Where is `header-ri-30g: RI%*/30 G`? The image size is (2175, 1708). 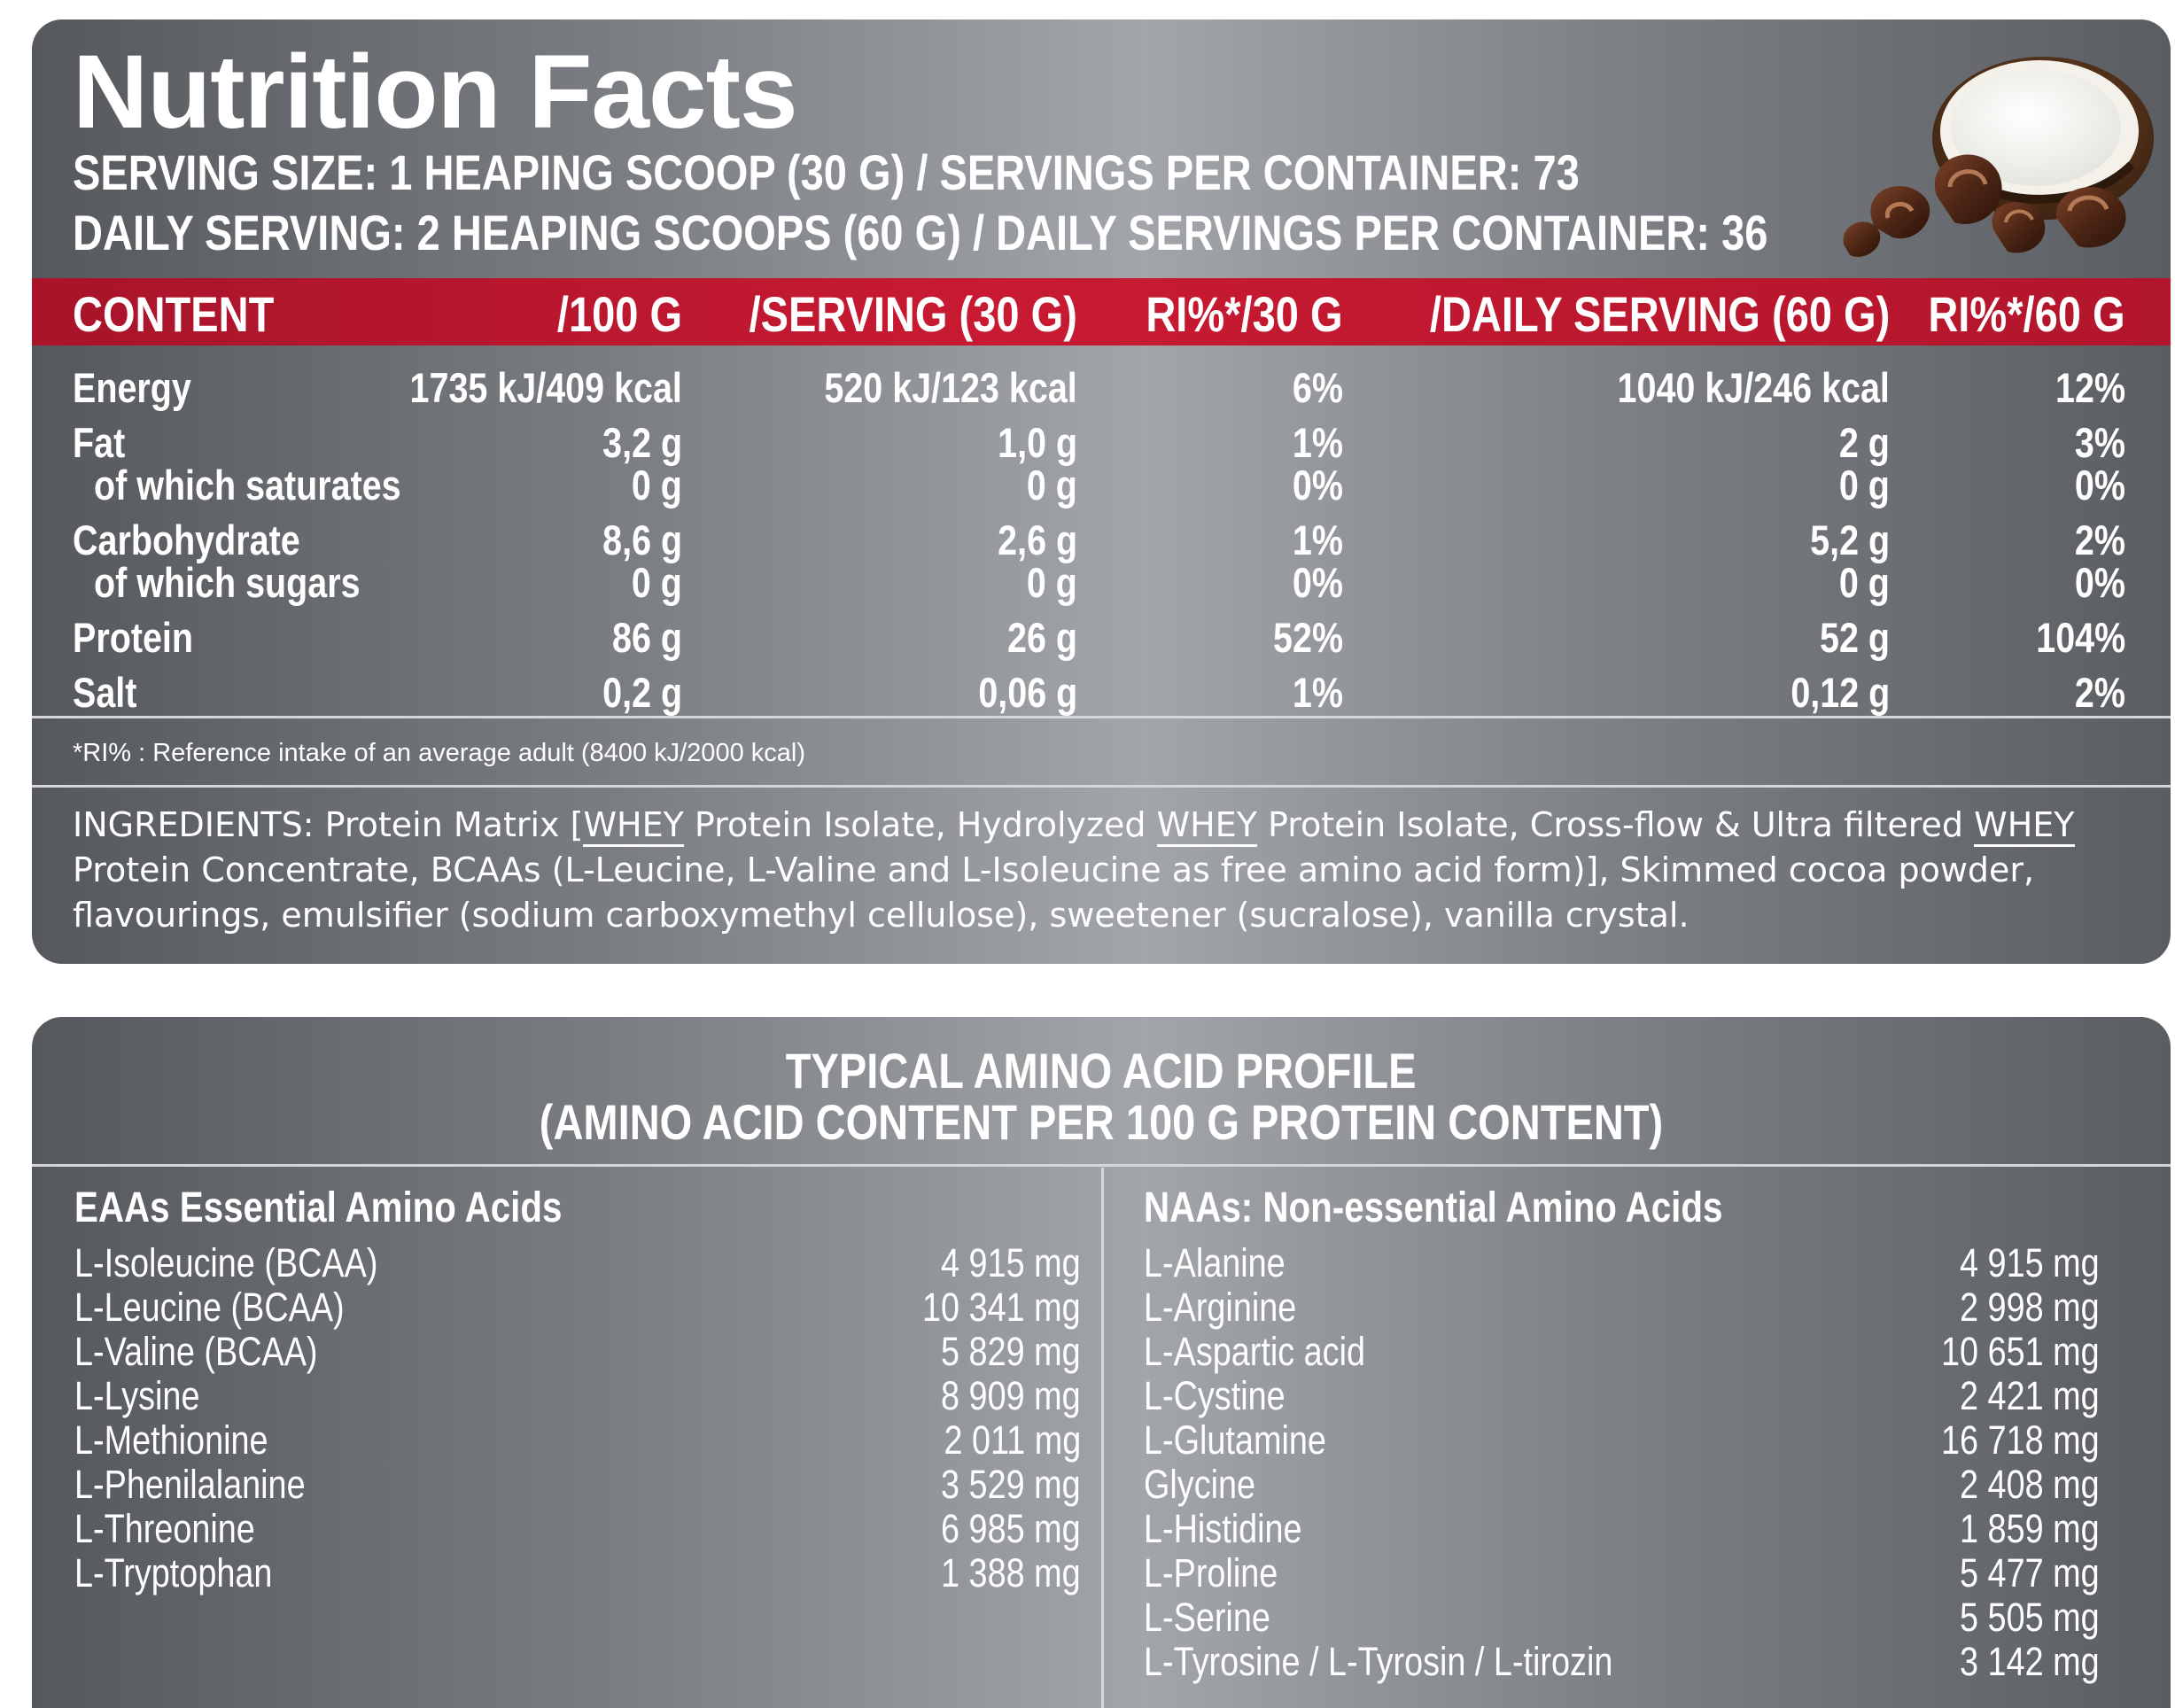
header-ri-30g: RI%*/30 G is located at coordinates (1245, 314).